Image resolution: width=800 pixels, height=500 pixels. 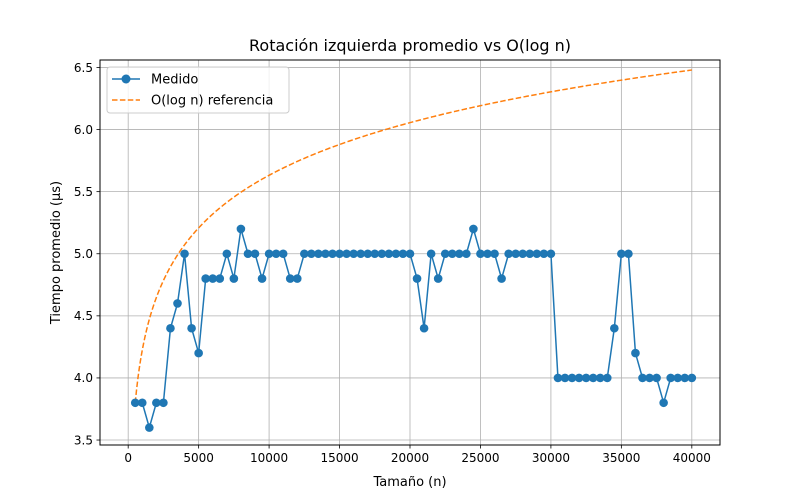 I want to click on x-tick-label: 20000, so click(x=410, y=458).